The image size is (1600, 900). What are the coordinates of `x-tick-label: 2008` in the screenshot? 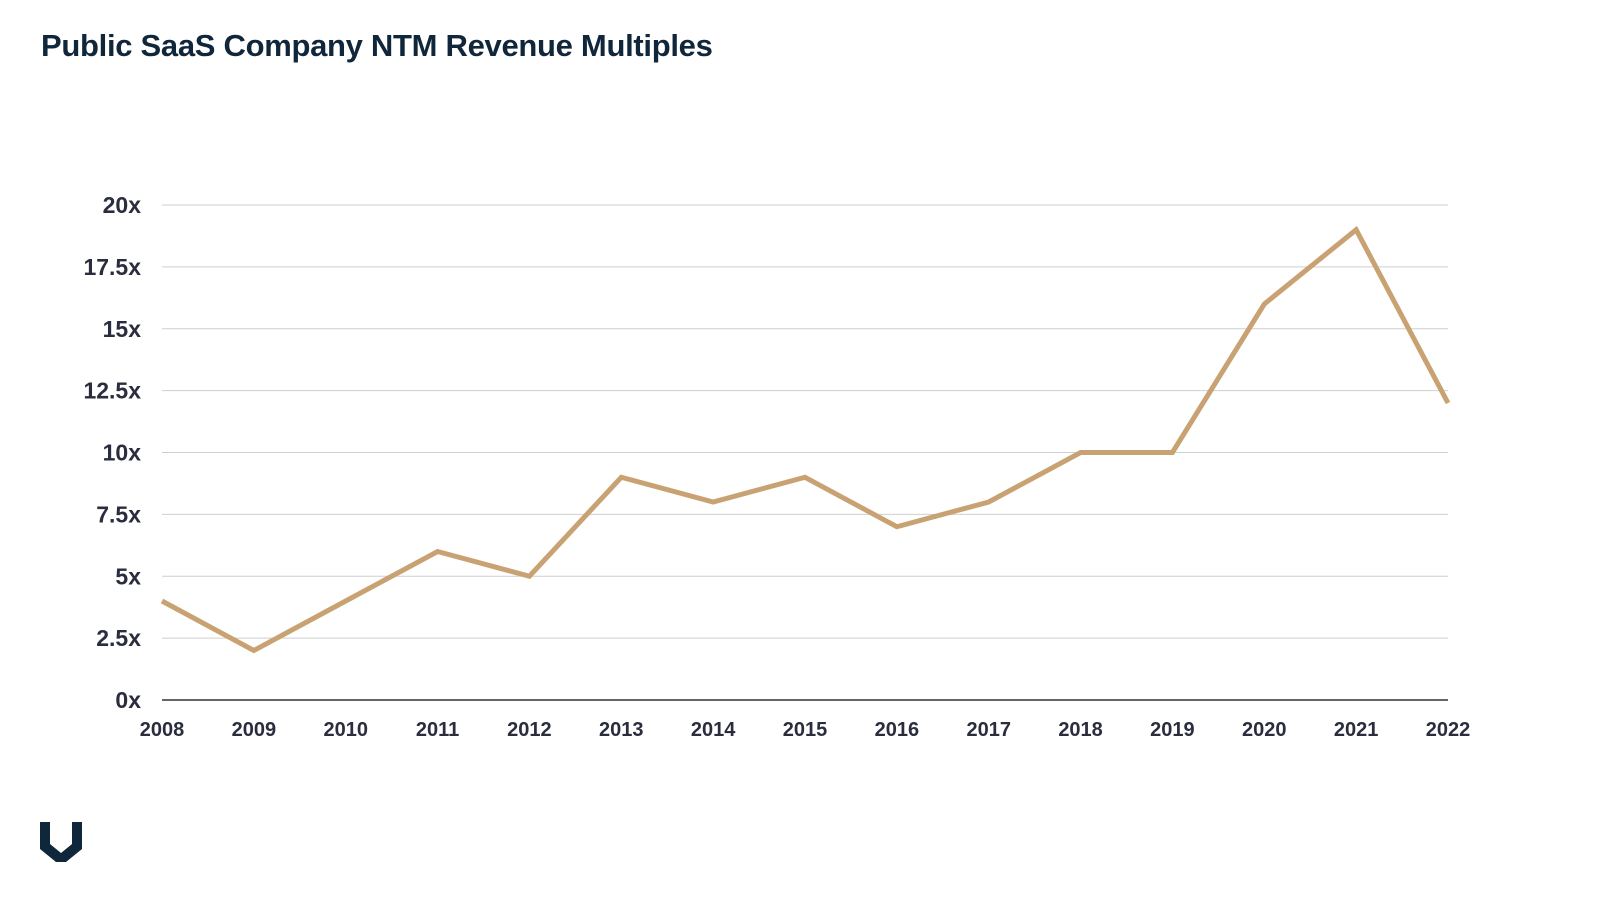 It's located at (162, 730).